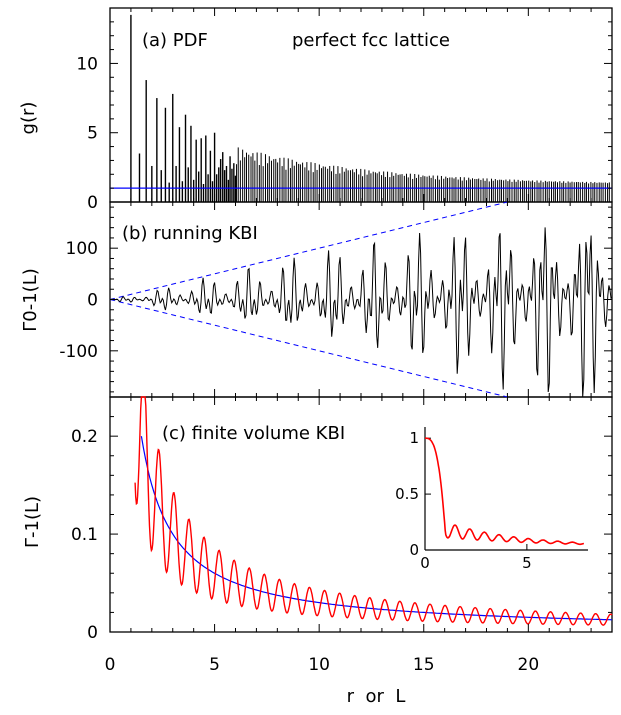  Describe the element at coordinates (32, 522) in the screenshot. I see `panel-c-ylabel: Γ-1(L)` at that location.